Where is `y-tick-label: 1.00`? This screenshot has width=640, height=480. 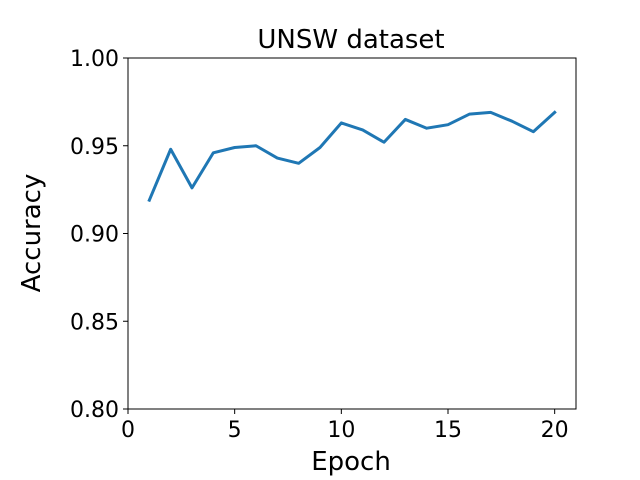
y-tick-label: 1.00 is located at coordinates (94, 59).